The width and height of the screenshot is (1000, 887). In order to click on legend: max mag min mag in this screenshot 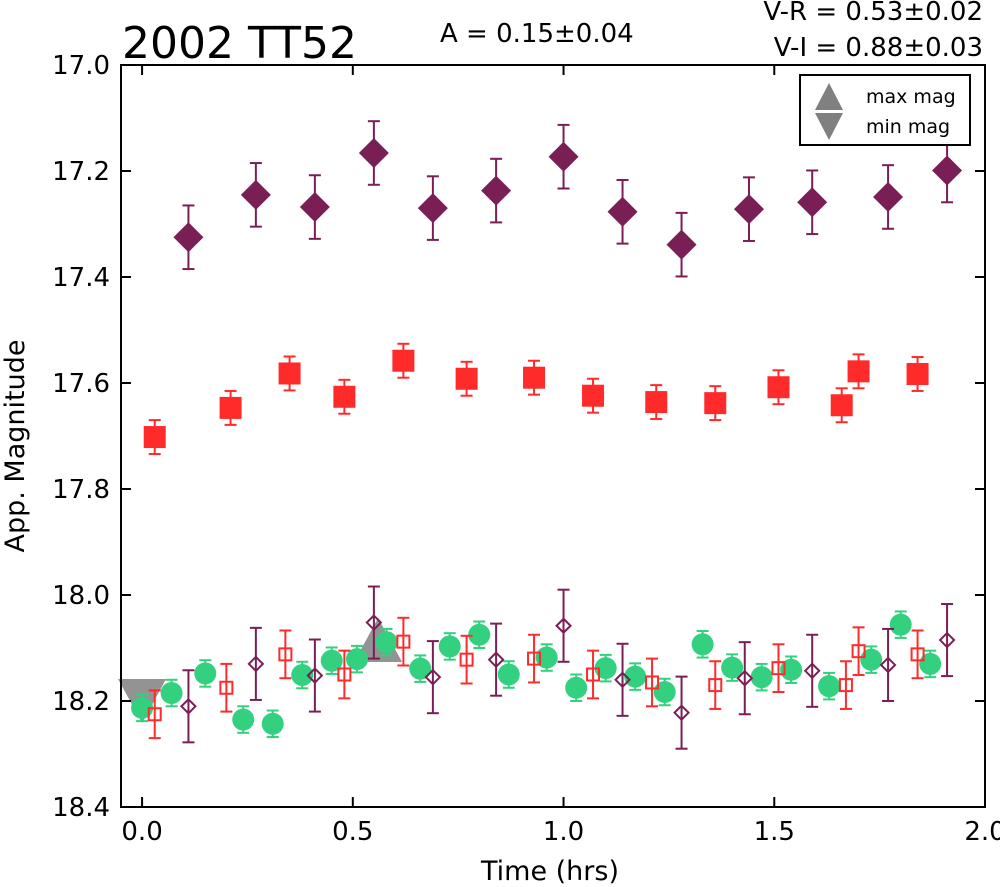, I will do `click(885, 110)`.